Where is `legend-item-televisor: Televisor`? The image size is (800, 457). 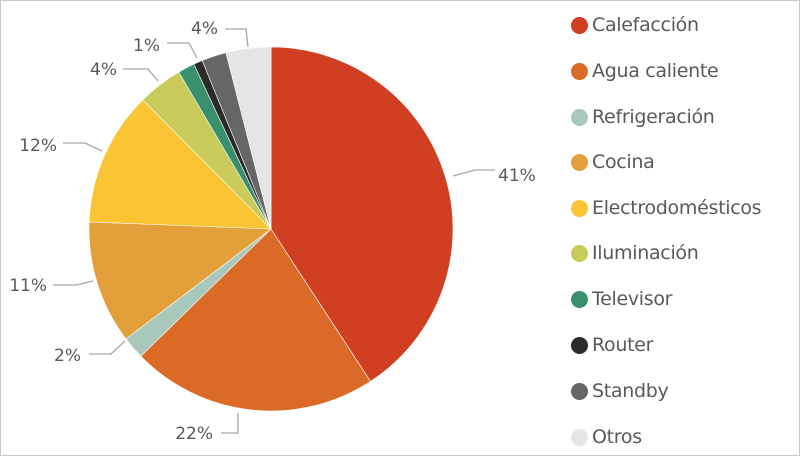 legend-item-televisor: Televisor is located at coordinates (622, 299).